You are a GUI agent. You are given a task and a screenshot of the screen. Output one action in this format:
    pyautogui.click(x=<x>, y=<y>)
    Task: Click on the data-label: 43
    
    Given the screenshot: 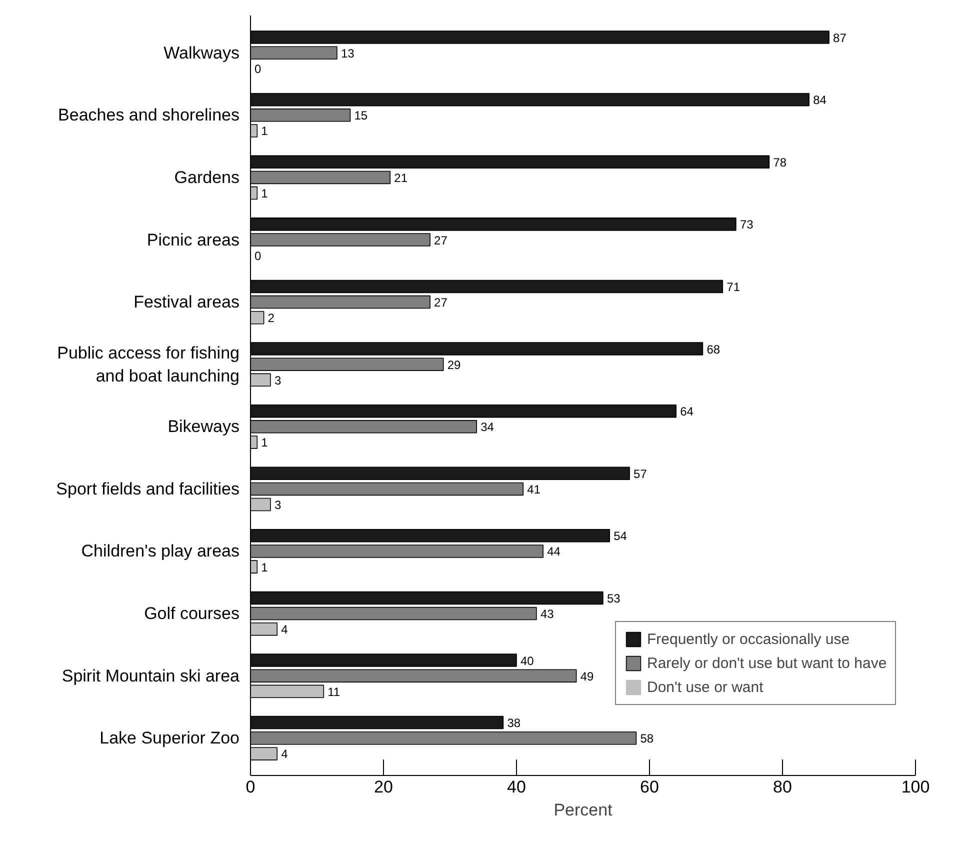 What is the action you would take?
    pyautogui.click(x=547, y=614)
    